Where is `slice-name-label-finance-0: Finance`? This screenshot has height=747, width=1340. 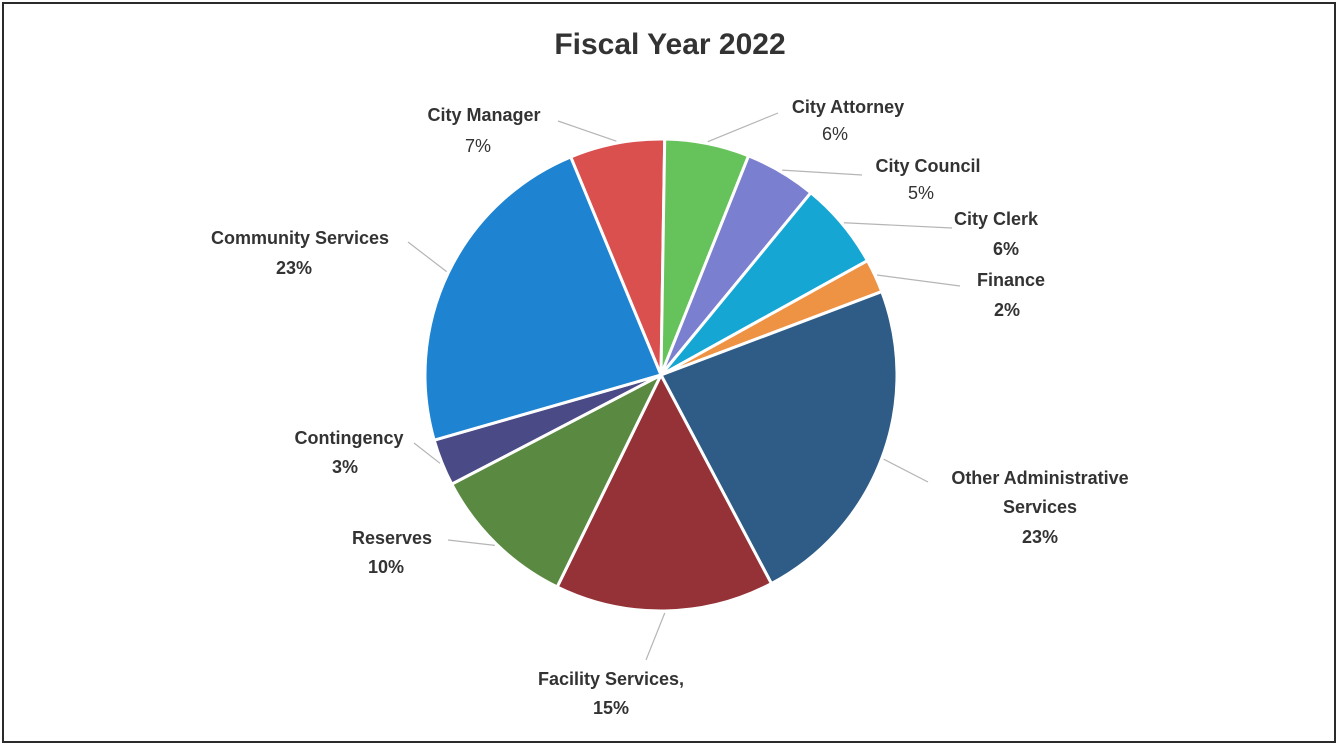
slice-name-label-finance-0: Finance is located at coordinates (1011, 280).